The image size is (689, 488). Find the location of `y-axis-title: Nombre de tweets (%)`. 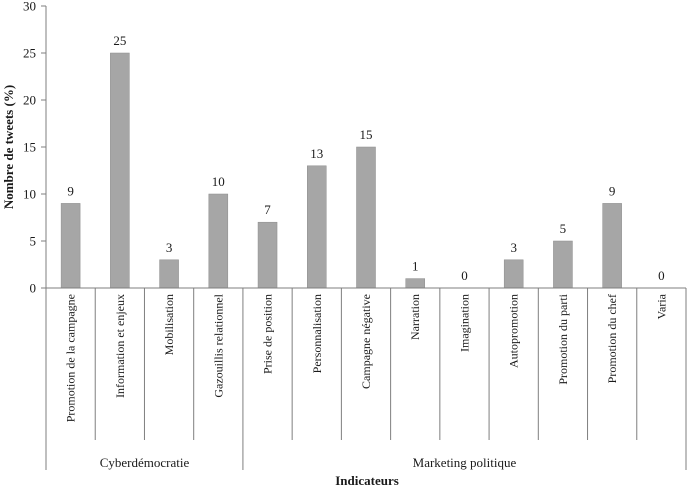

y-axis-title: Nombre de tweets (%) is located at coordinates (8, 147).